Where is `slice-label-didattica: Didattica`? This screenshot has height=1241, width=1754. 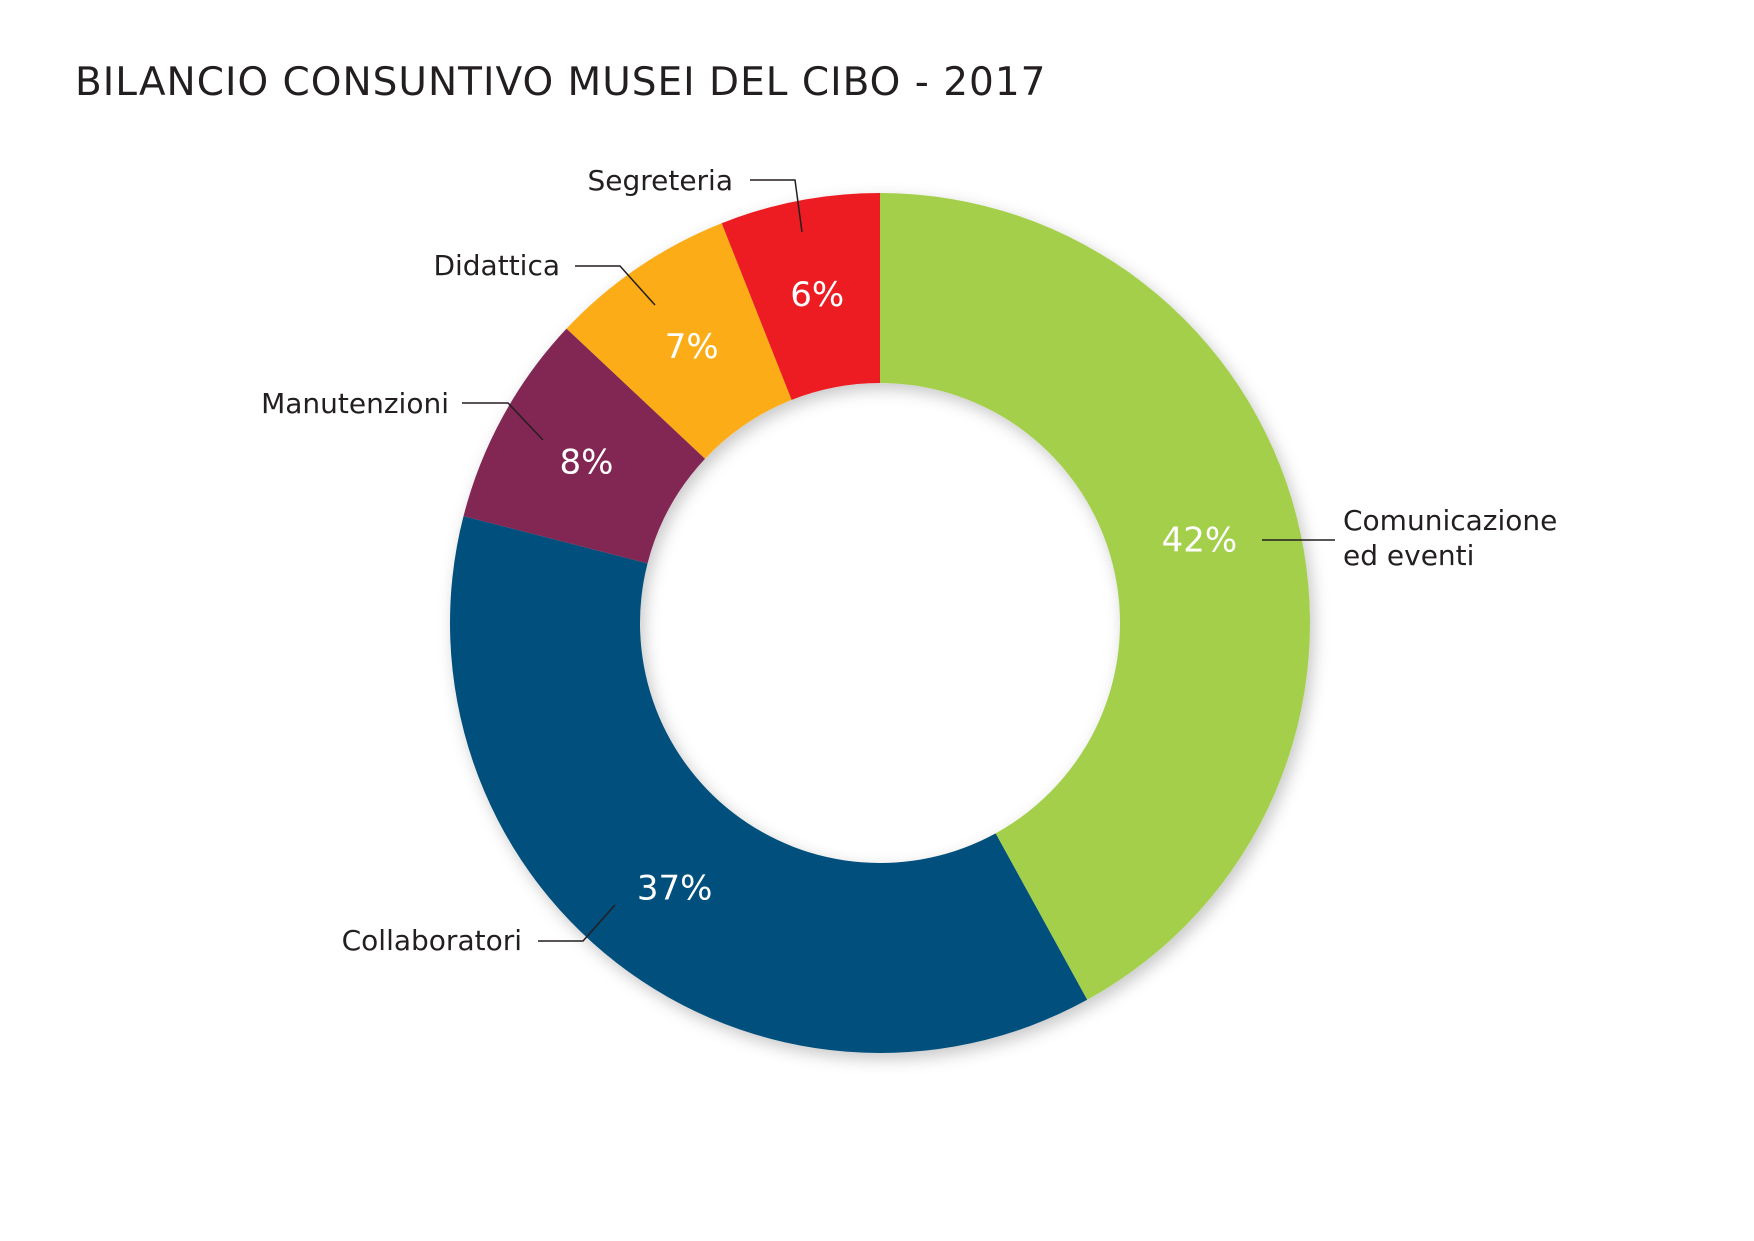 slice-label-didattica: Didattica is located at coordinates (496, 265).